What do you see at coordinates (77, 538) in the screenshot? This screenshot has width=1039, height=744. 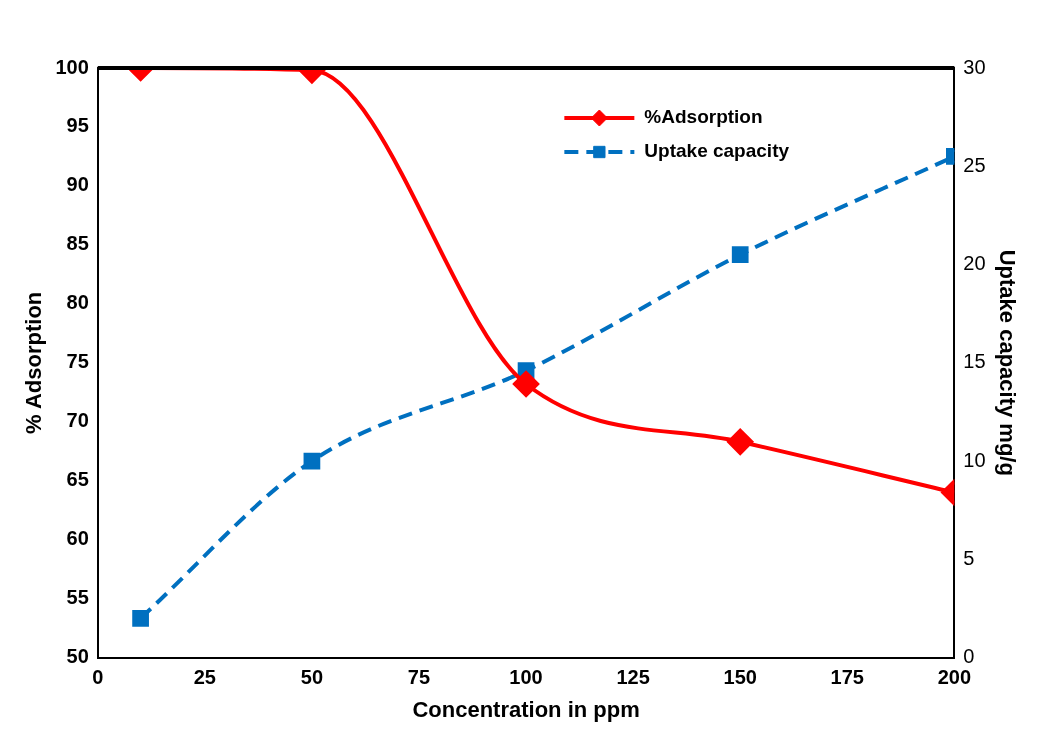 I see `y-tick-label: 60` at bounding box center [77, 538].